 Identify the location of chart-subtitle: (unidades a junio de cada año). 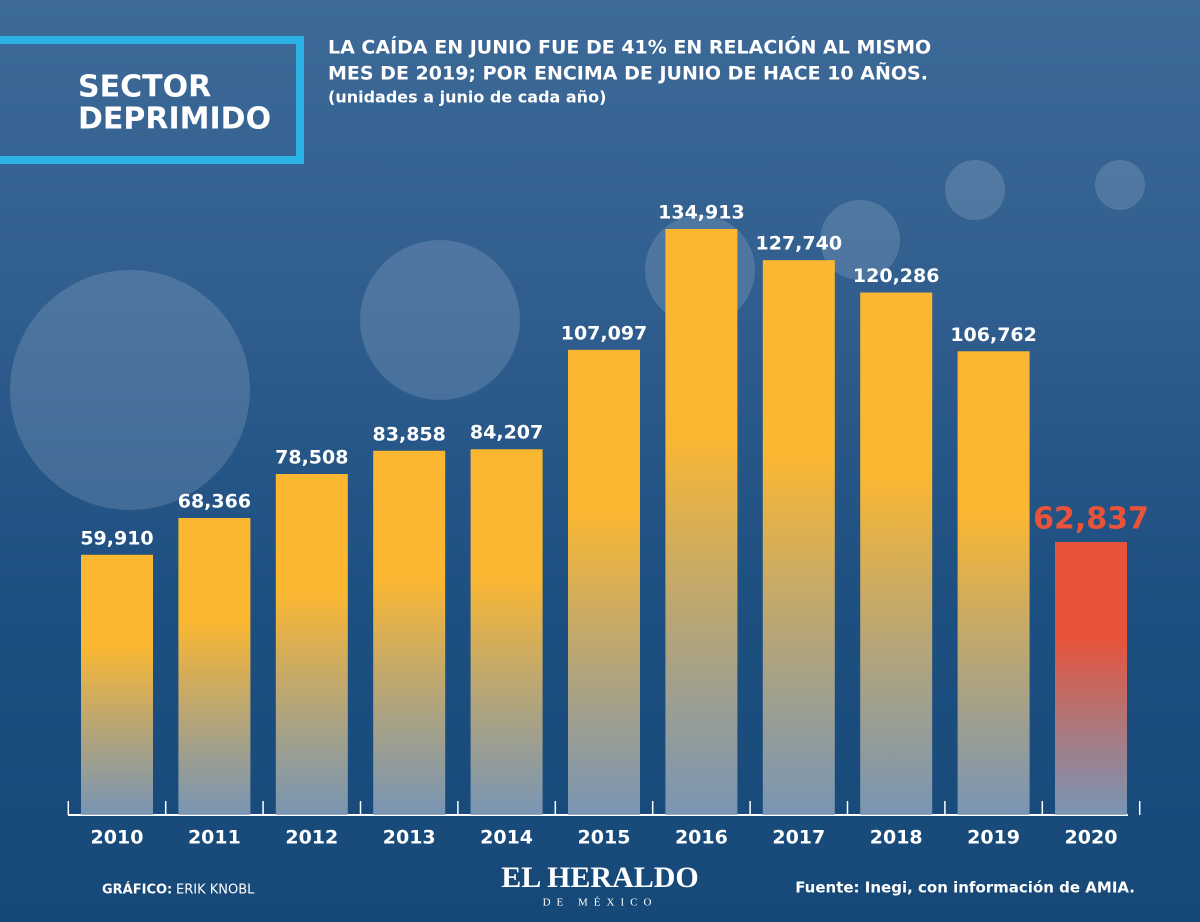
(467, 97).